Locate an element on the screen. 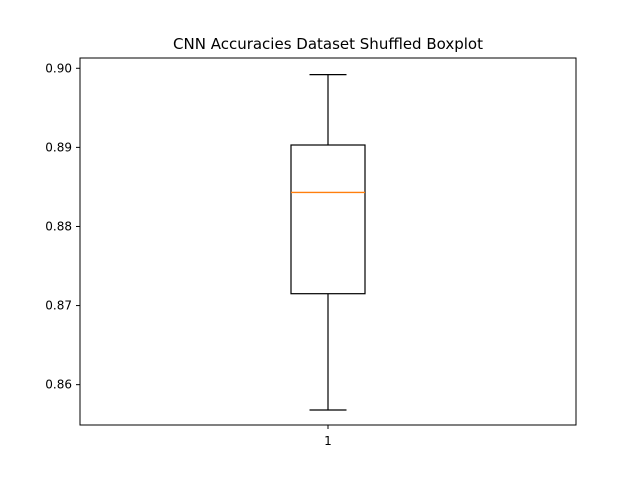 The image size is (640, 478). y-axis: 0.86 0.87 0.88 0.89 0.90 is located at coordinates (62, 226).